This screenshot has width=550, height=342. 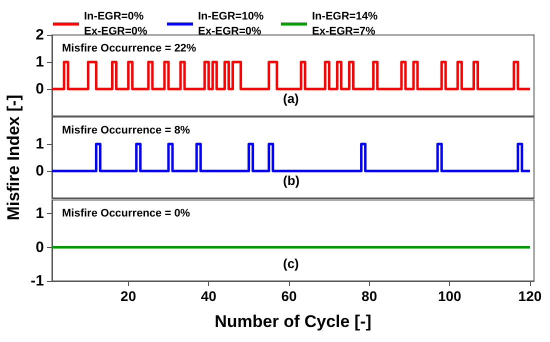 What do you see at coordinates (129, 48) in the screenshot?
I see `annotation: Misfire Occurrence = 22%` at bounding box center [129, 48].